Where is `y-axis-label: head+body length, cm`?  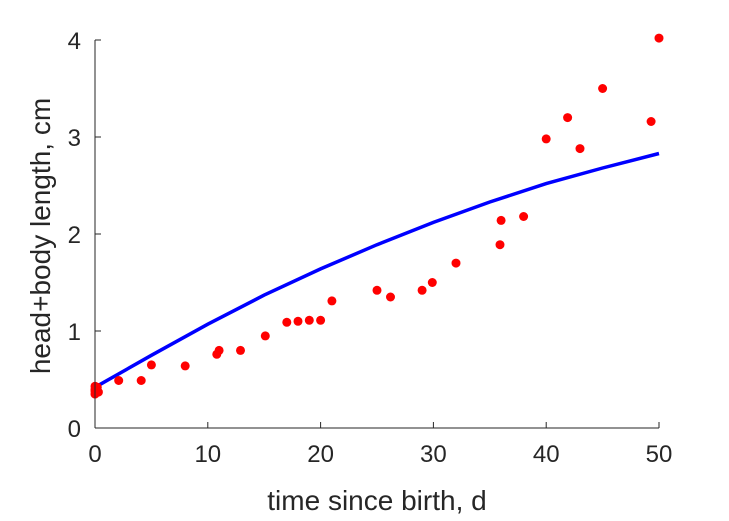
y-axis-label: head+body length, cm is located at coordinates (40, 236).